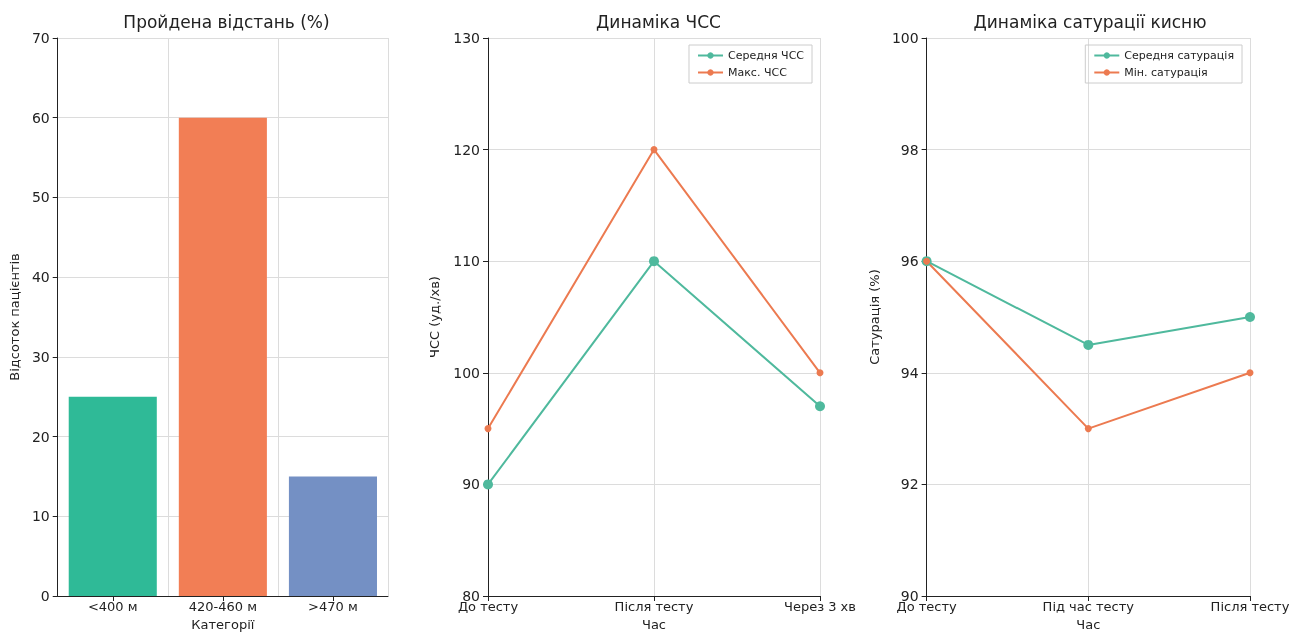 The height and width of the screenshot is (636, 1298). What do you see at coordinates (40, 38) in the screenshot?
I see `y-tick-label: 70` at bounding box center [40, 38].